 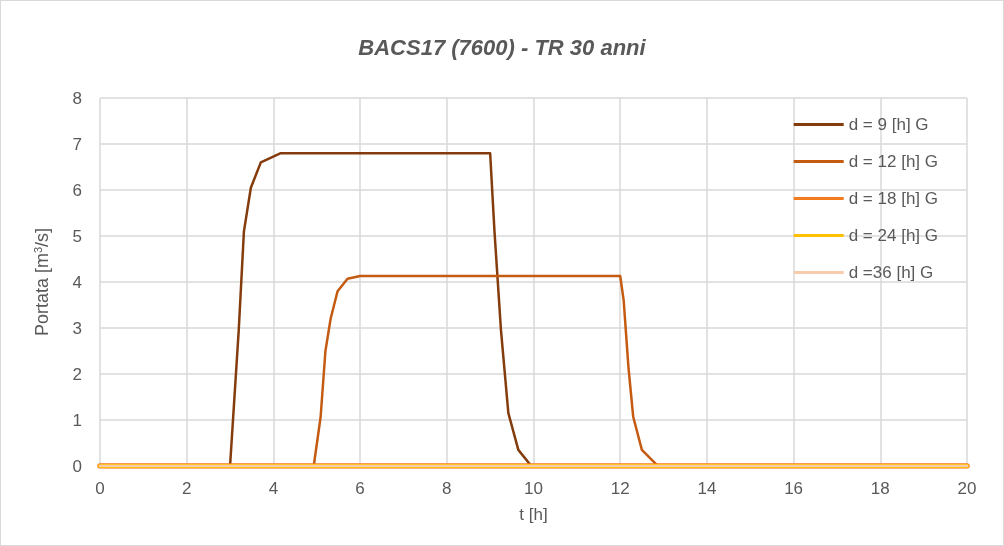 What do you see at coordinates (707, 488) in the screenshot?
I see `x-tick-label: 14` at bounding box center [707, 488].